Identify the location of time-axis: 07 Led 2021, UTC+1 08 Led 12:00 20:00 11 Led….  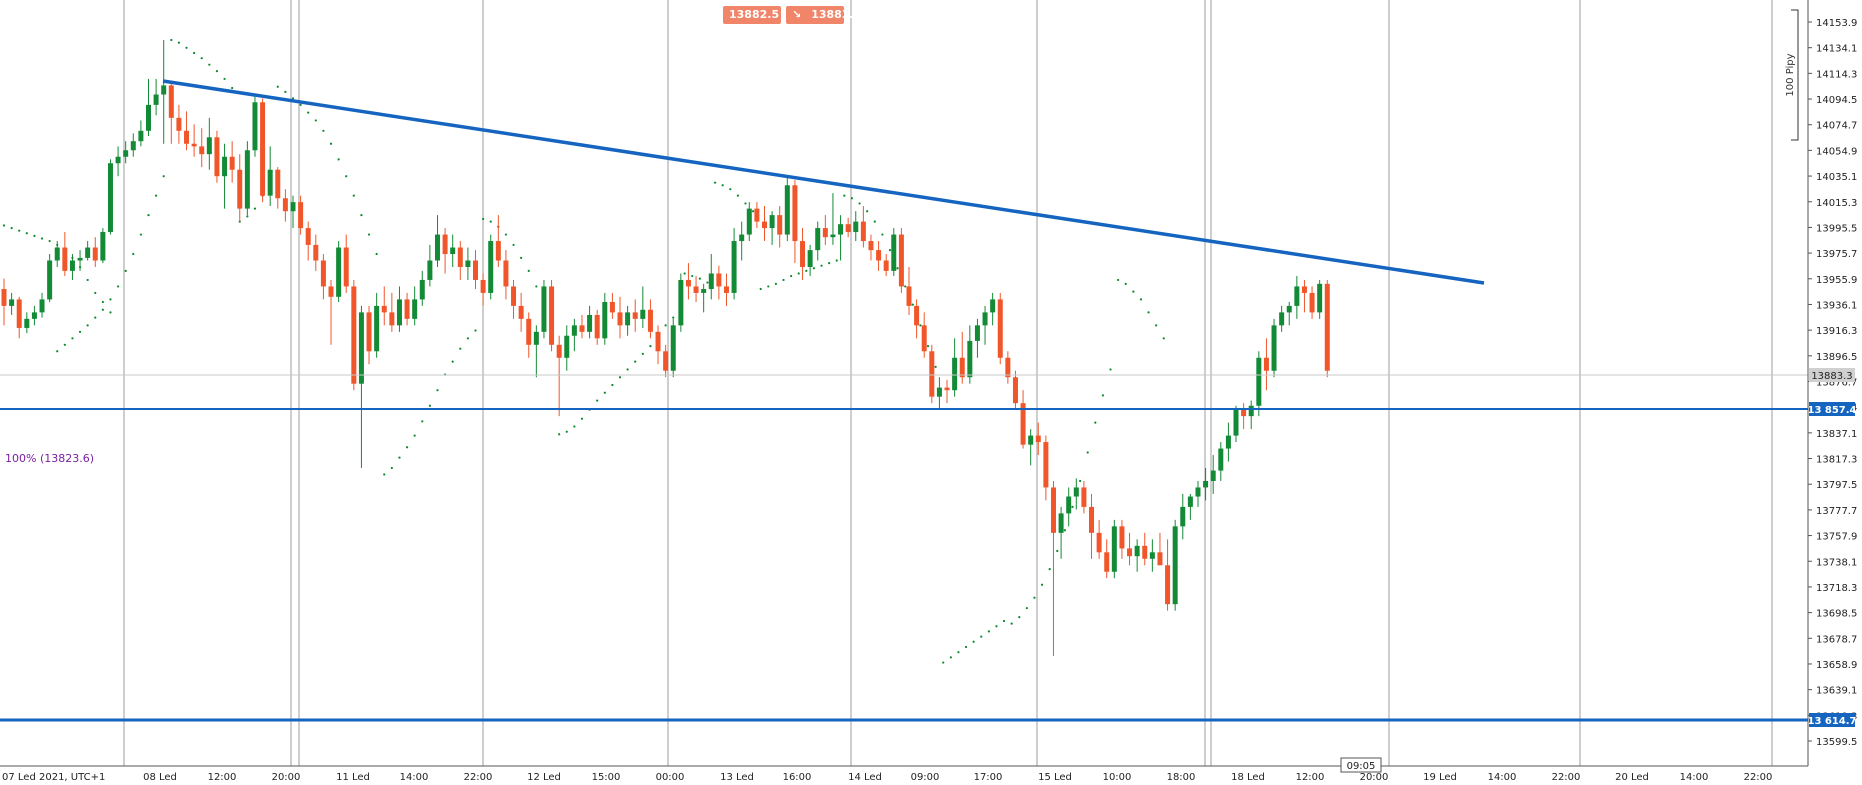
(904, 770).